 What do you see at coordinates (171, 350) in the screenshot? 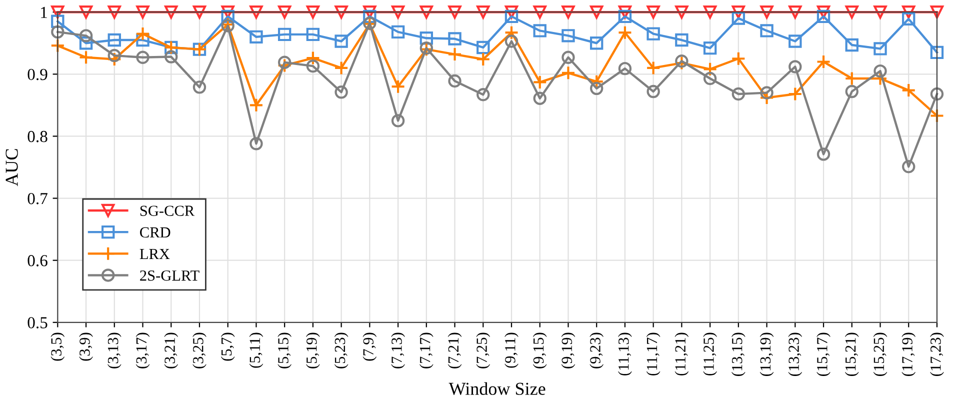
I see `x-tick-label: (3,21)` at bounding box center [171, 350].